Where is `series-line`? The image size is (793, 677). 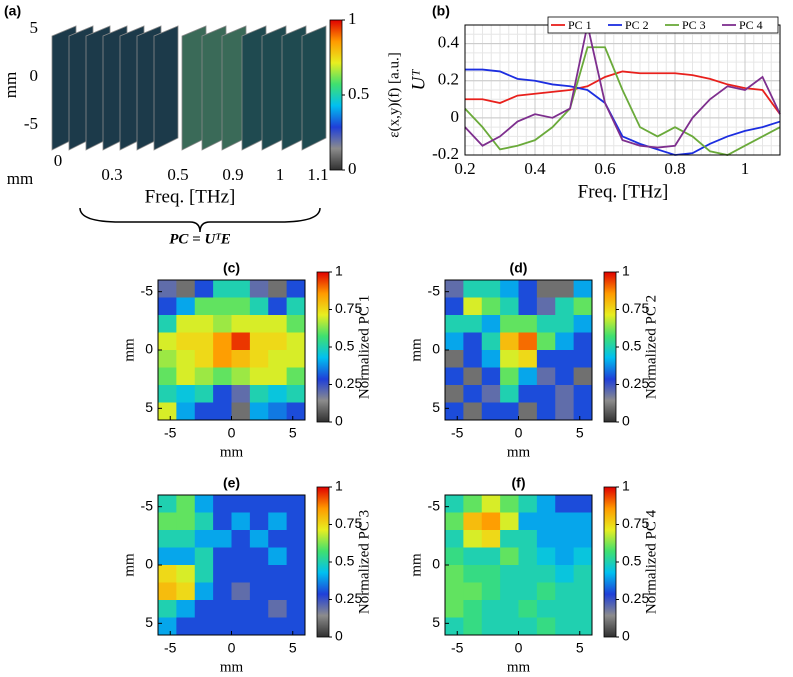
series-line is located at coordinates (623, 92).